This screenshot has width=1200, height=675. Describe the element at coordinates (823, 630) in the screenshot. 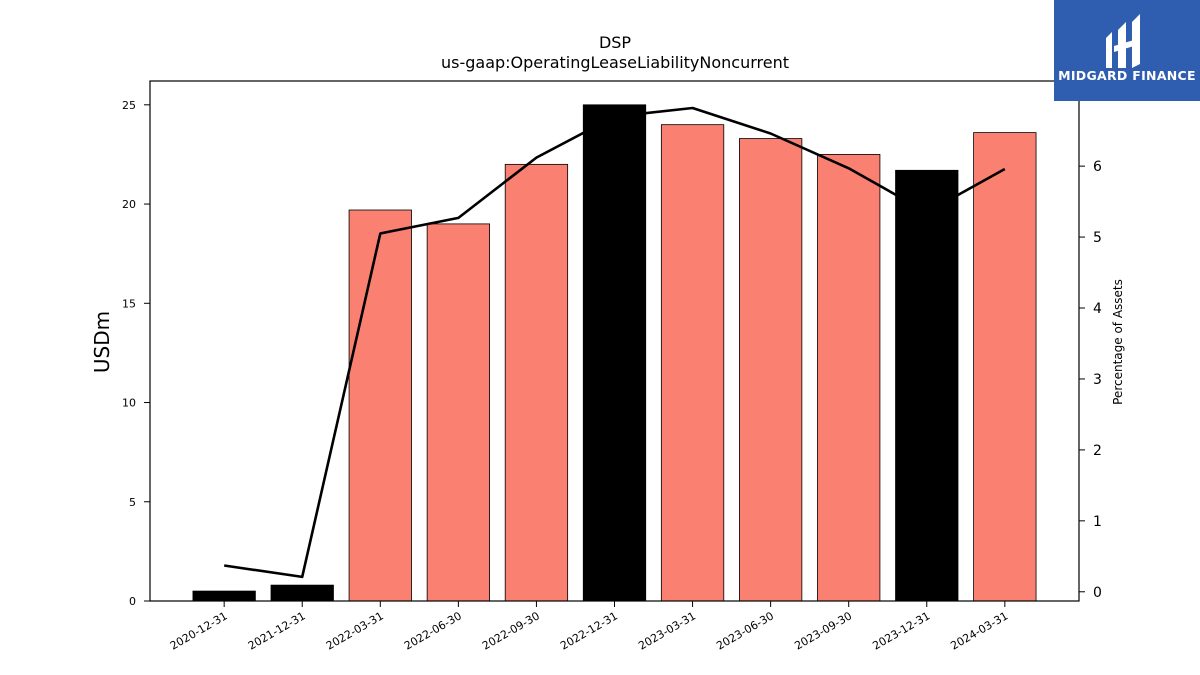

I see `x-tick-label: 2023-09-30` at that location.